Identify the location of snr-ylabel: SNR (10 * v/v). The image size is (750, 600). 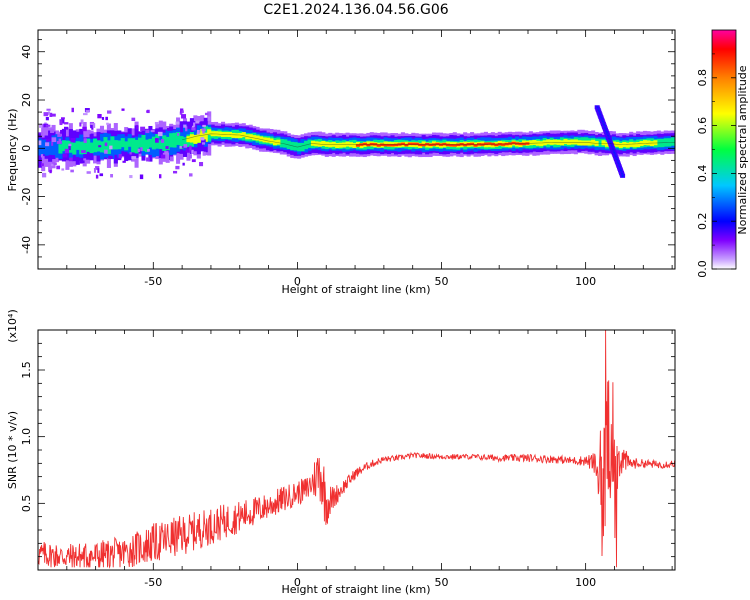
(12, 450).